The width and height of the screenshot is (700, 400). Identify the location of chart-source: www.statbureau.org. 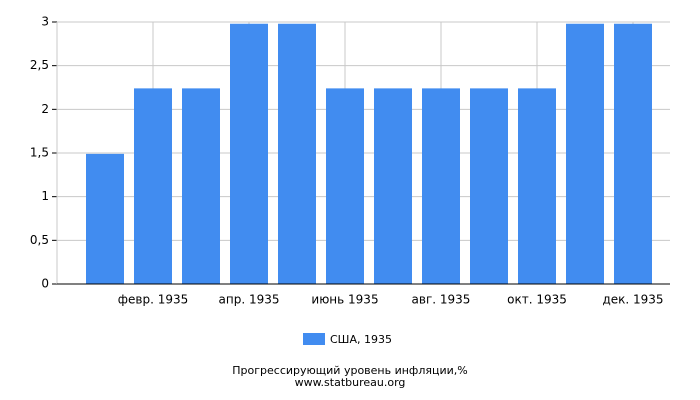
(350, 382).